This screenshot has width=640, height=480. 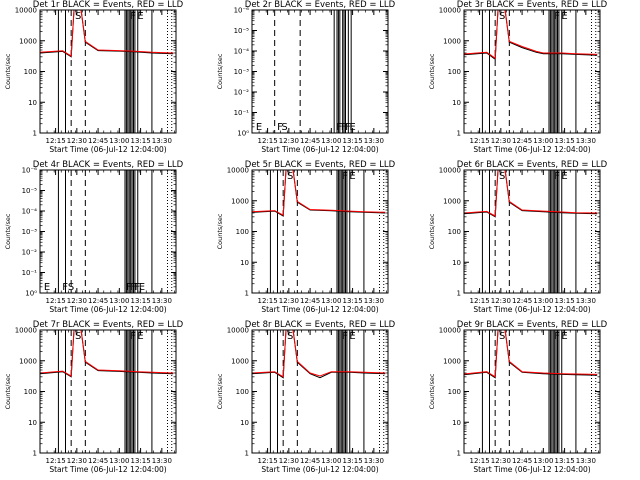 What do you see at coordinates (108, 5) in the screenshot?
I see `panel-title: Det 1r BLACK = Events, RED = LLD` at bounding box center [108, 5].